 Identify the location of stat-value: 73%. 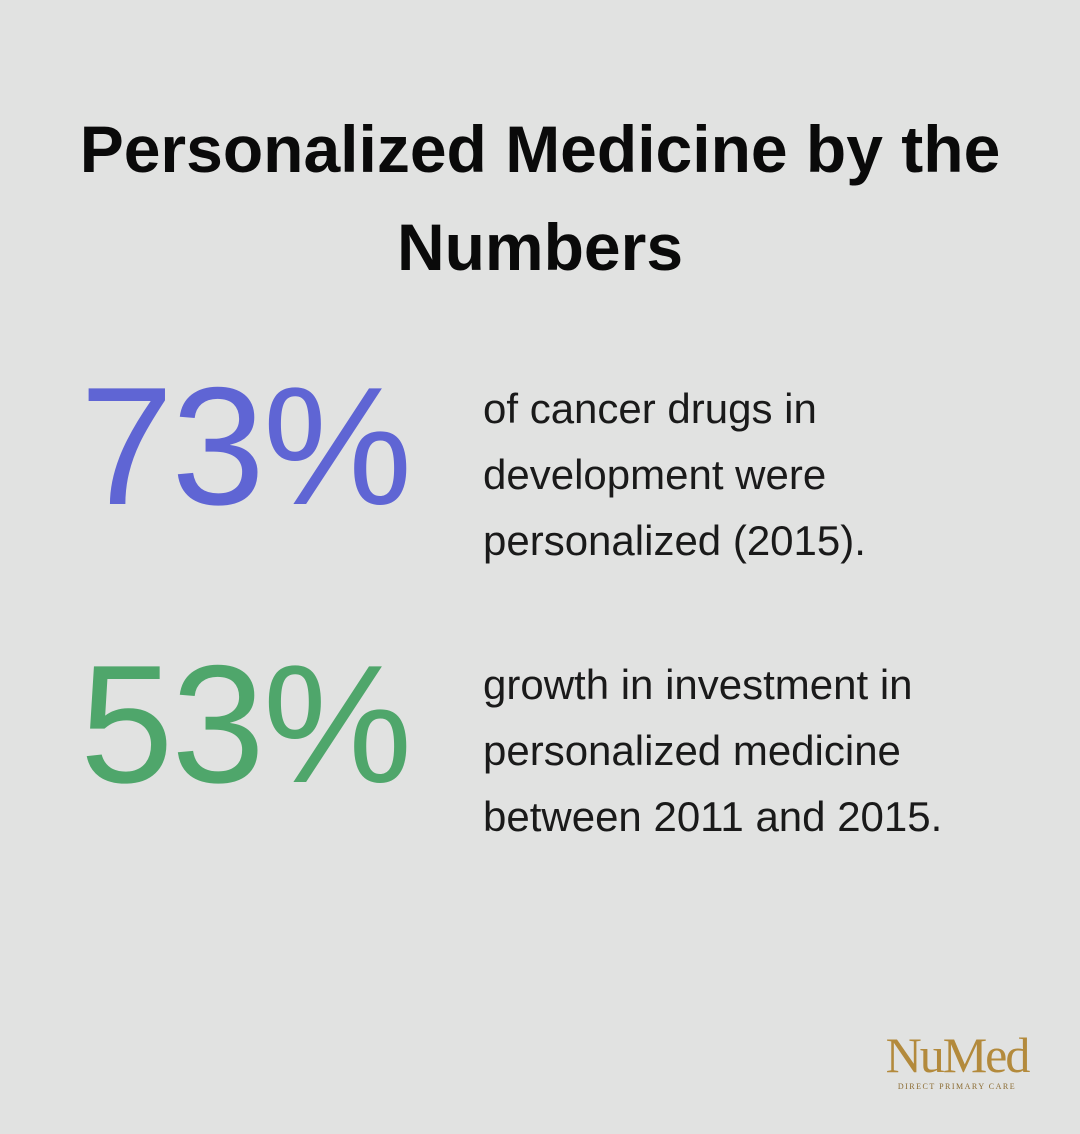
(246, 446).